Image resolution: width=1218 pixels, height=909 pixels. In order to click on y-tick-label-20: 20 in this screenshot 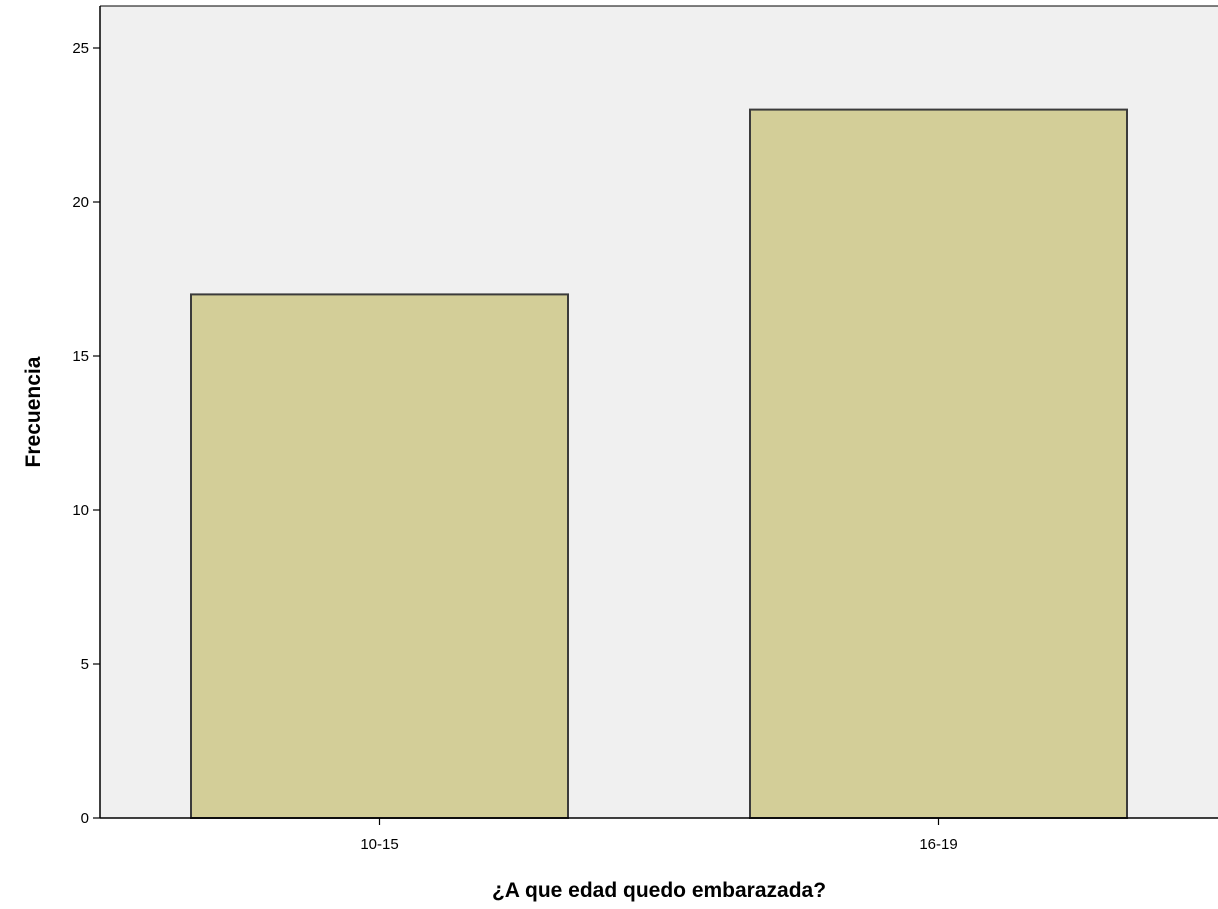, I will do `click(80, 202)`.